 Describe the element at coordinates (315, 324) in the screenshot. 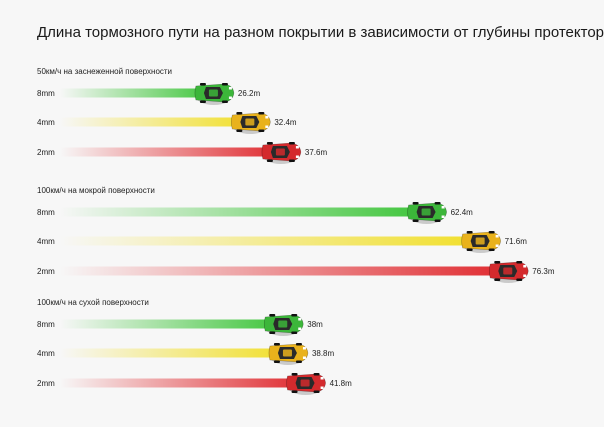

I see `value-label: 38m` at that location.